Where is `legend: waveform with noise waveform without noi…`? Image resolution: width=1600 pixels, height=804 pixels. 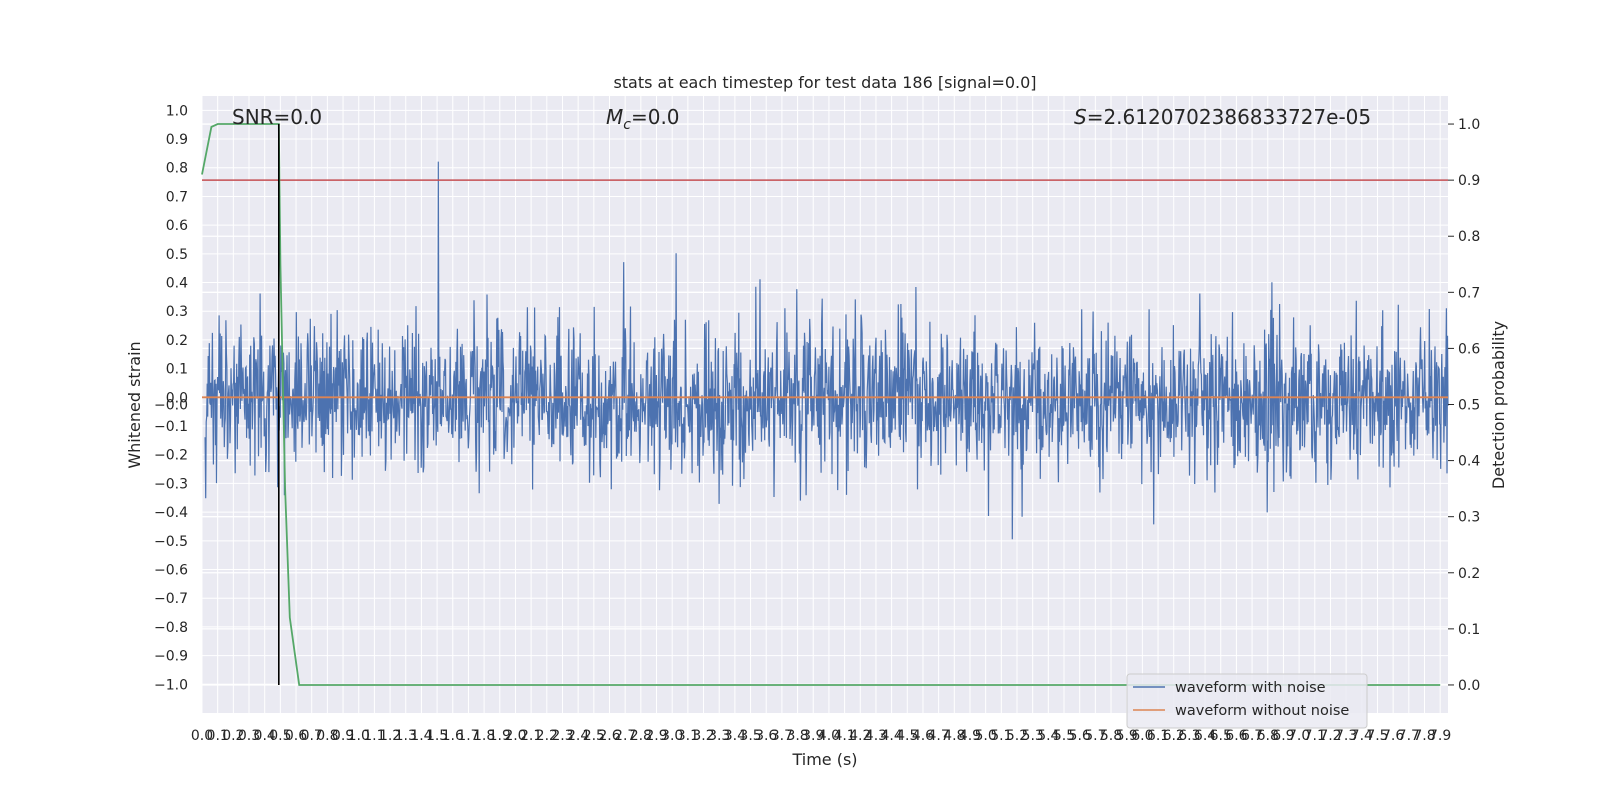 legend: waveform with noise waveform without noi… is located at coordinates (1247, 701).